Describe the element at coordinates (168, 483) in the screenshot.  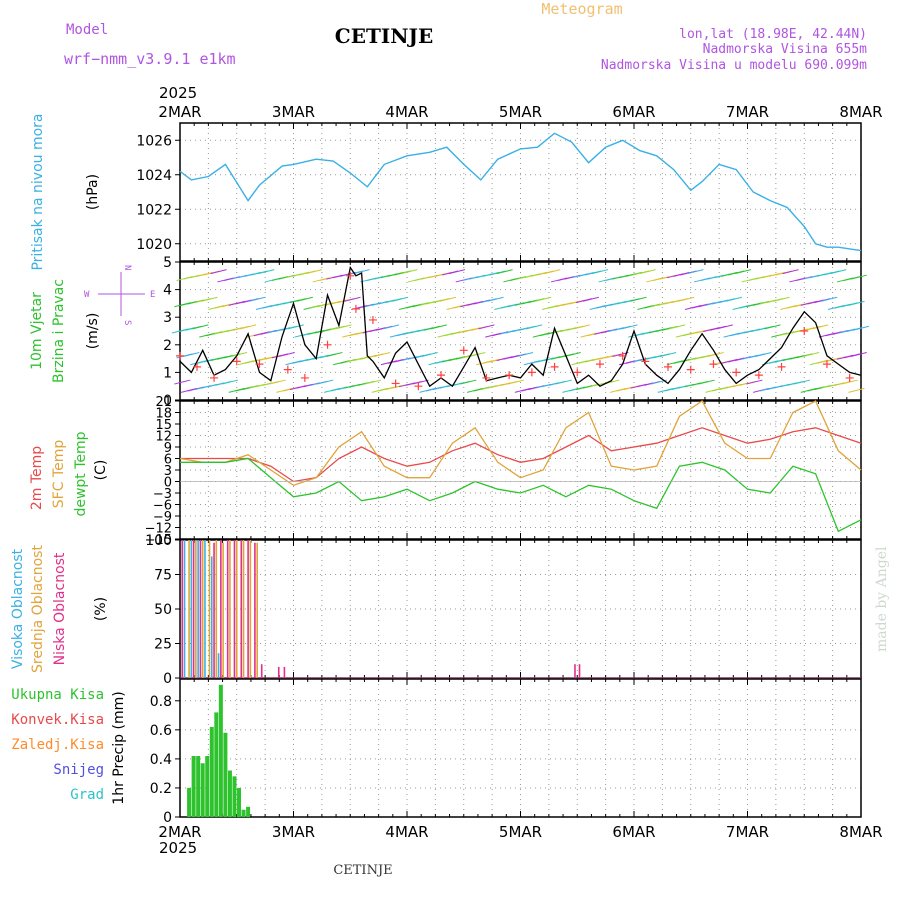
I see `y-tick-label: 0` at that location.